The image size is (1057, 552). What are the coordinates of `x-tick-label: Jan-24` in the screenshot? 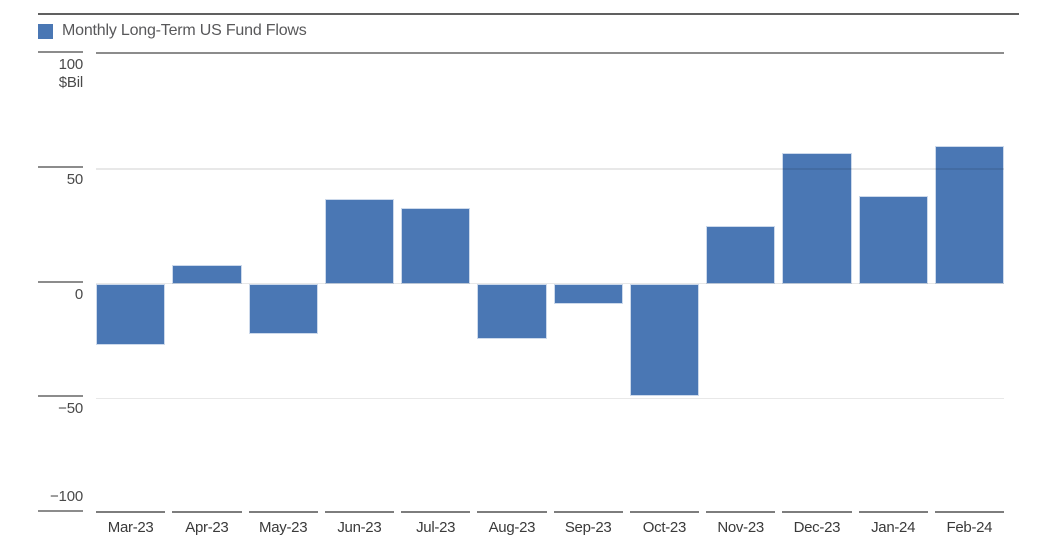 It's located at (893, 527).